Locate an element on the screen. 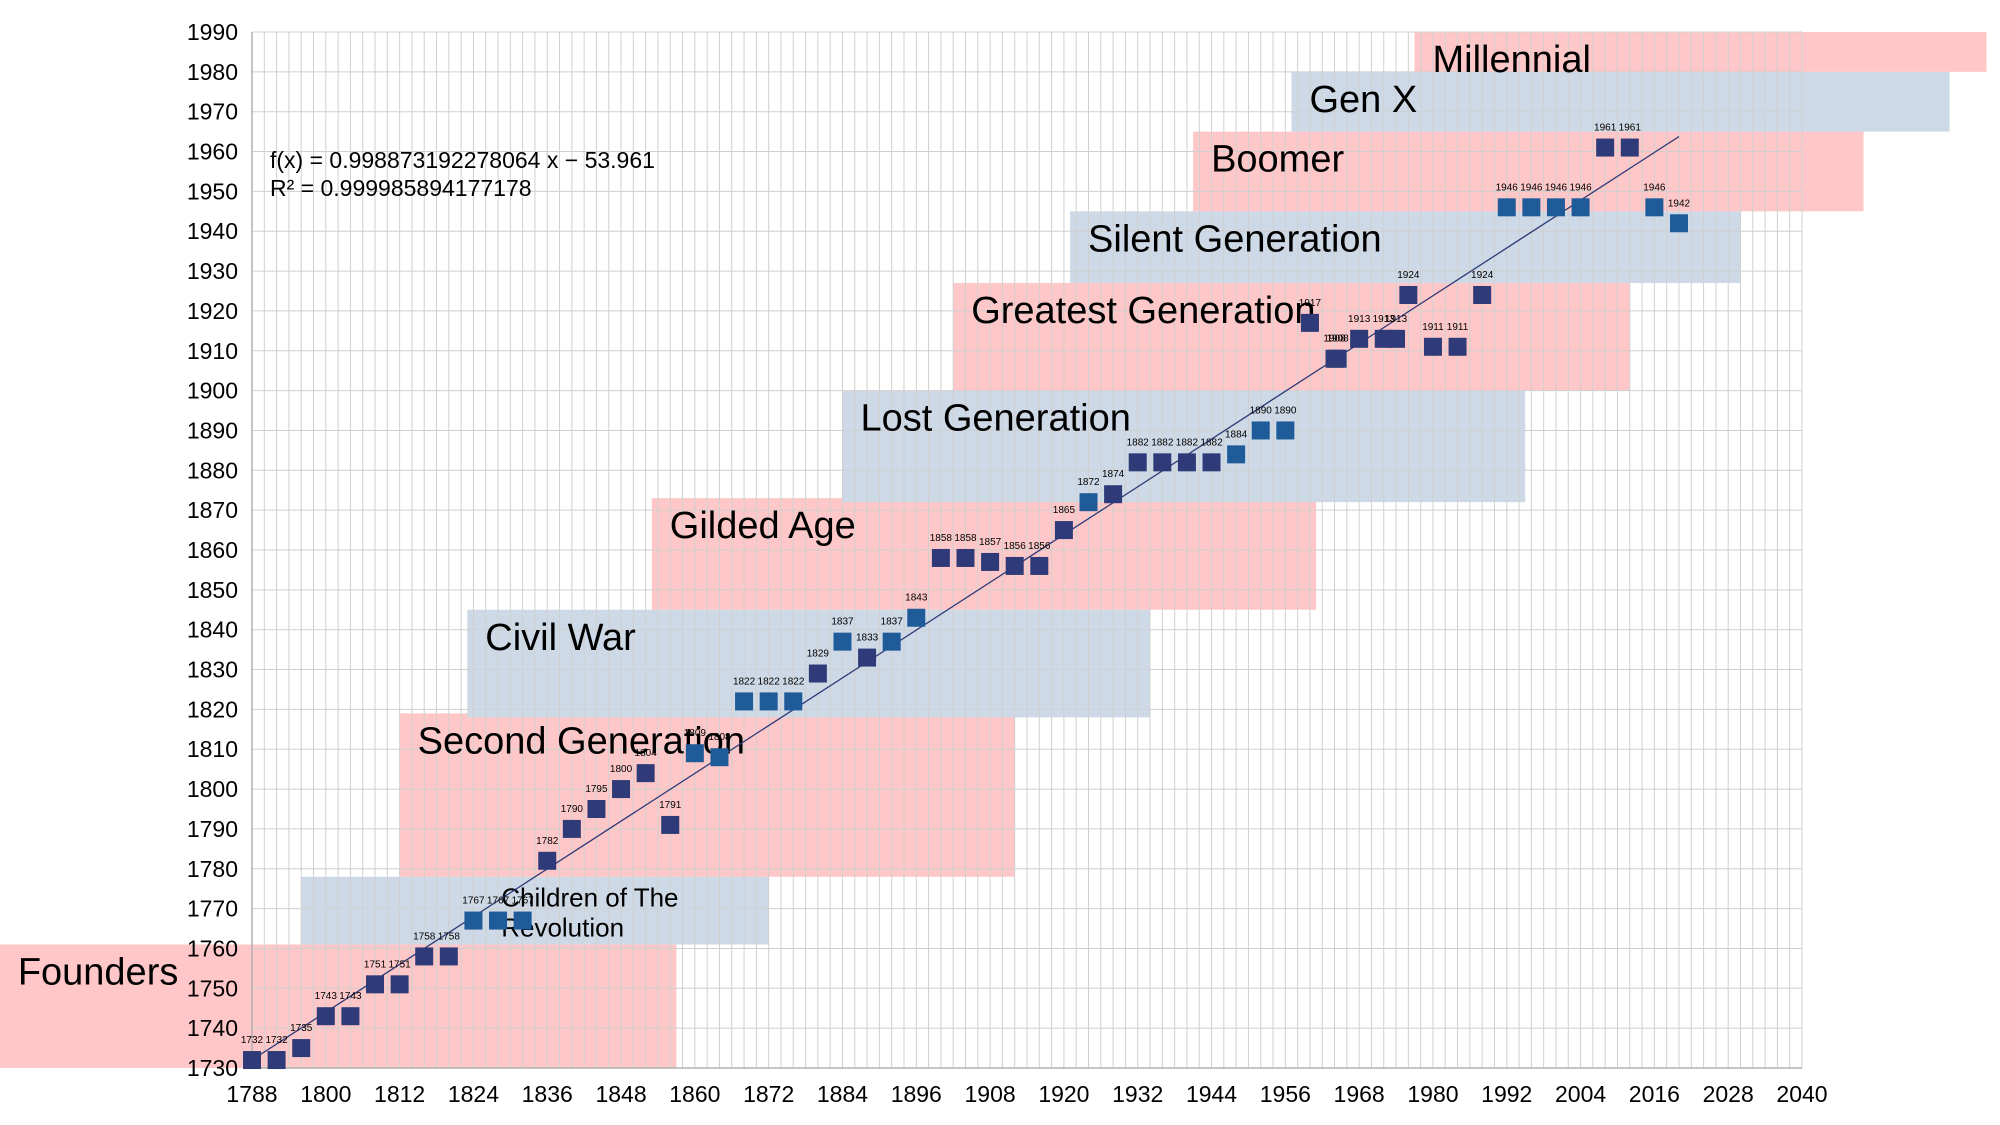  data-label: 1822 is located at coordinates (769, 681).